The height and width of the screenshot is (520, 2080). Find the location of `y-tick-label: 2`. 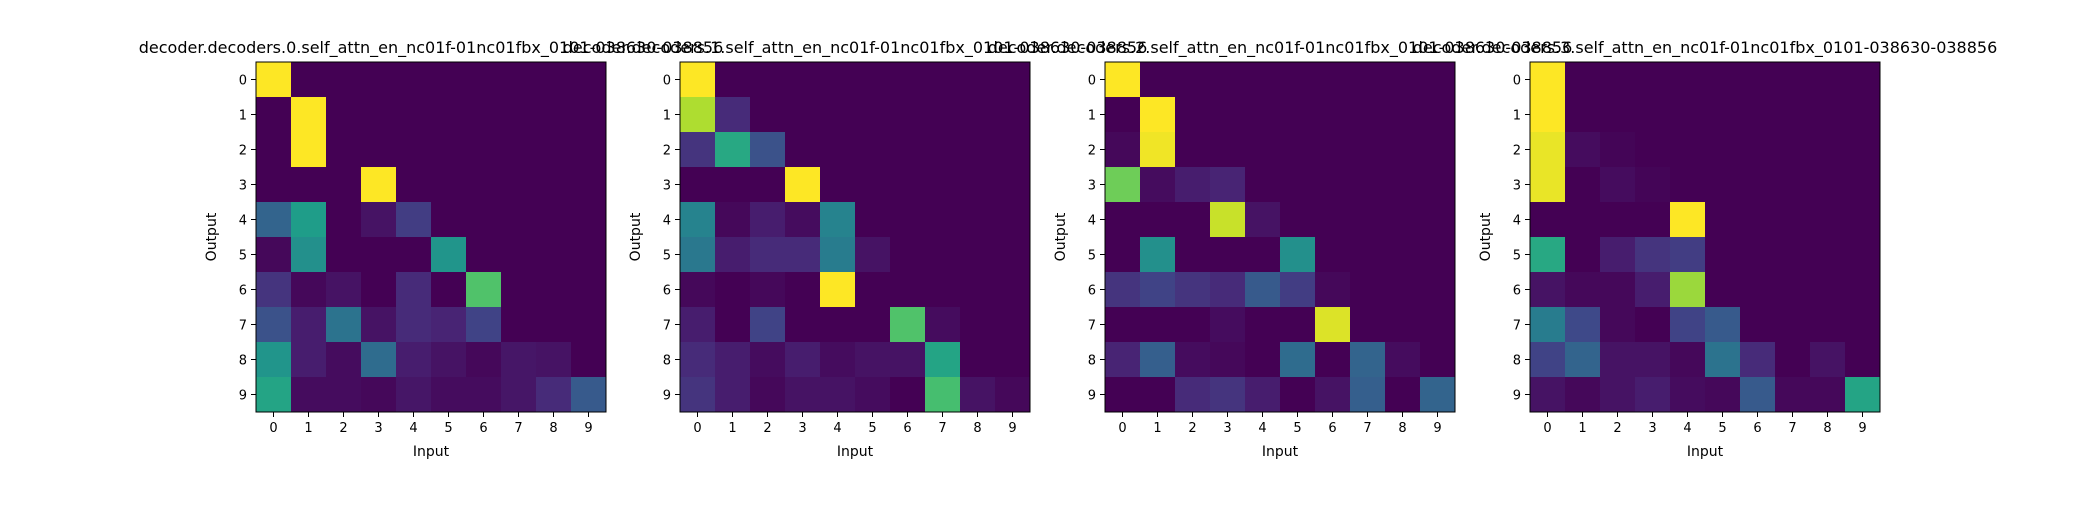

y-tick-label: 2 is located at coordinates (667, 151).